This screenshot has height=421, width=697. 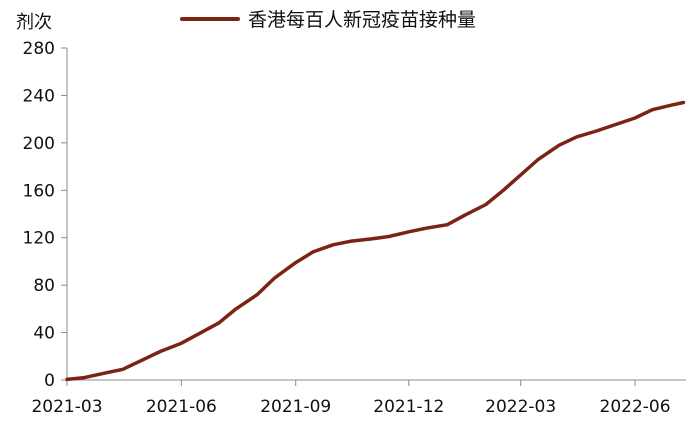 What do you see at coordinates (34, 22) in the screenshot?
I see `y-axis-unit-label: 剂次` at bounding box center [34, 22].